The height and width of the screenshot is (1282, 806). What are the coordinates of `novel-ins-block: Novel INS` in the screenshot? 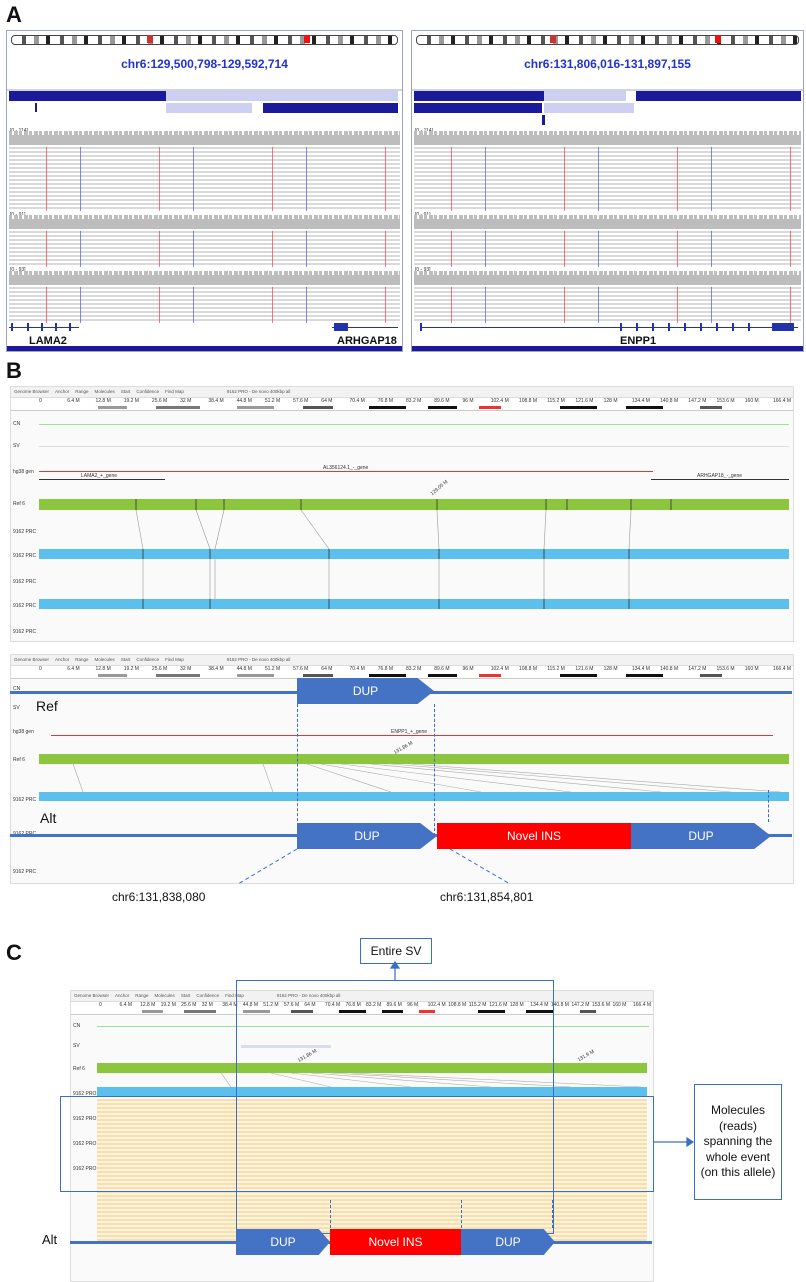 It's located at (534, 836).